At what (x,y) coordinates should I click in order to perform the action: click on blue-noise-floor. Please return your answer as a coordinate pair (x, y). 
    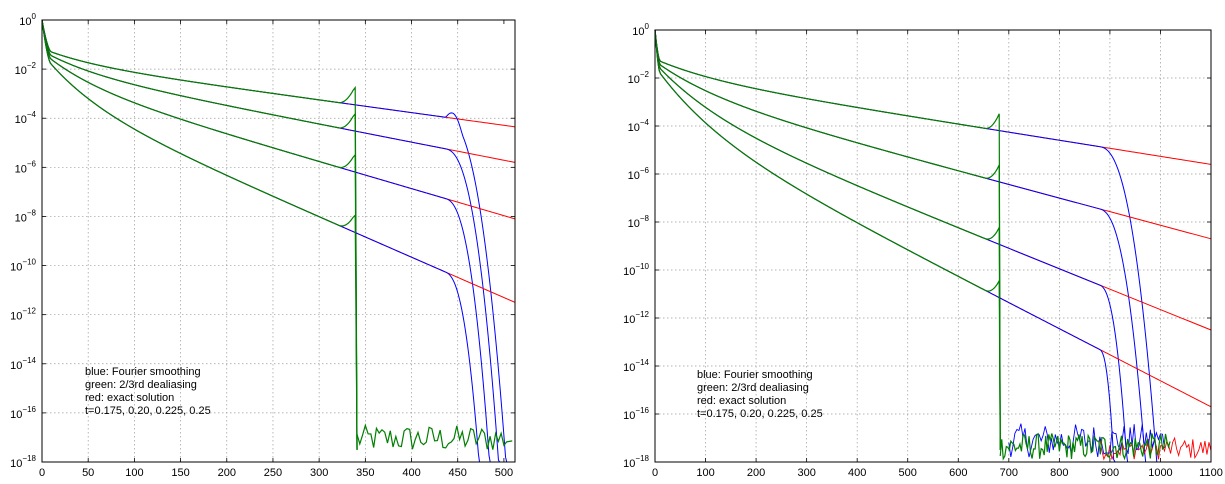
    Looking at the image, I should click on (1086, 440).